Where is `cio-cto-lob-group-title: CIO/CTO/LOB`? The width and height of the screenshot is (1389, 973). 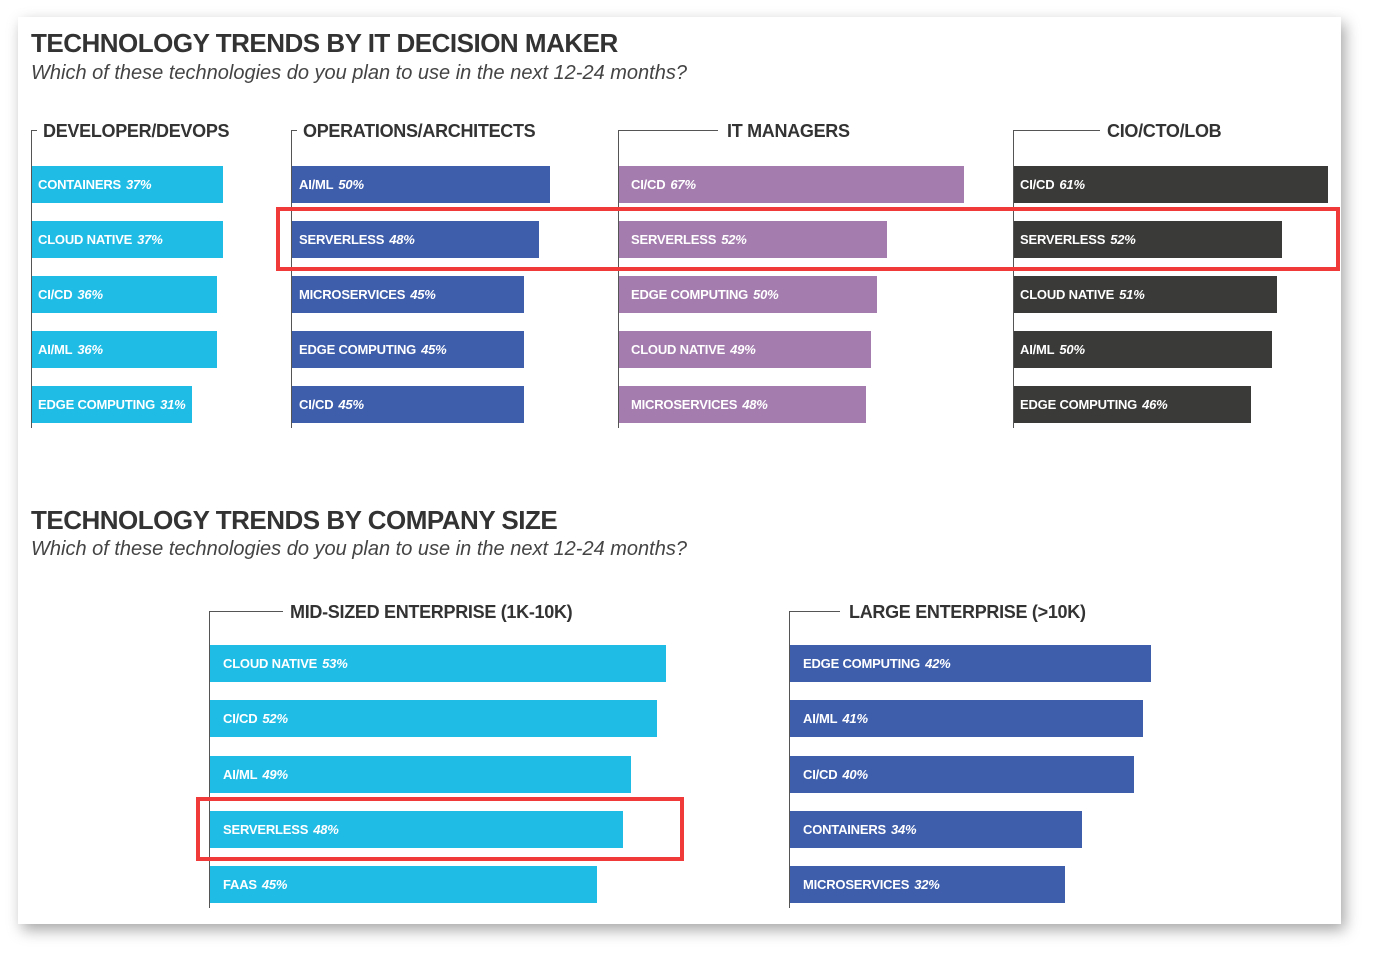
cio-cto-lob-group-title: CIO/CTO/LOB is located at coordinates (1164, 131).